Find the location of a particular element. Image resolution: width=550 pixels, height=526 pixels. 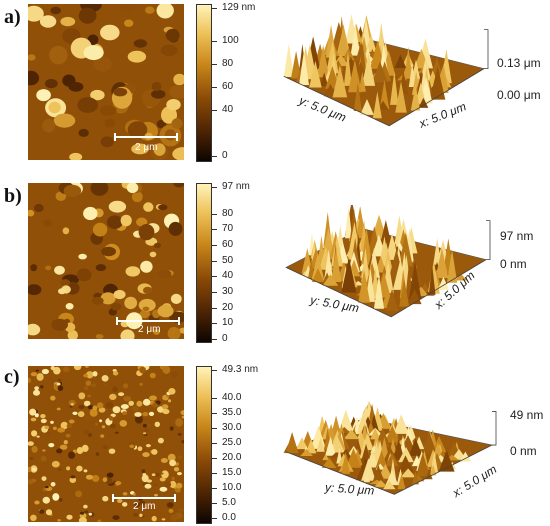

colorbar-tick-label: 25.0 is located at coordinates (232, 442).